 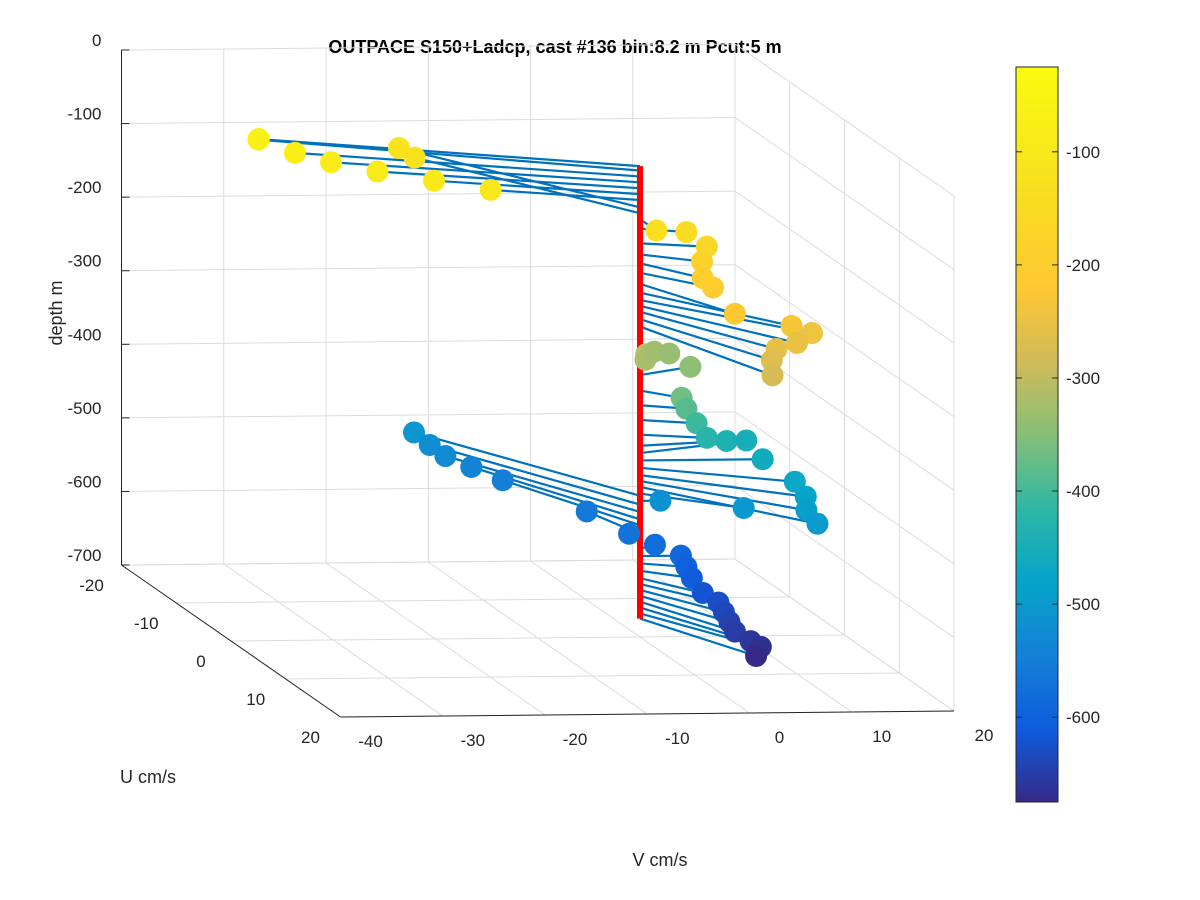 I want to click on v-tick-label: -10, so click(x=677, y=738).